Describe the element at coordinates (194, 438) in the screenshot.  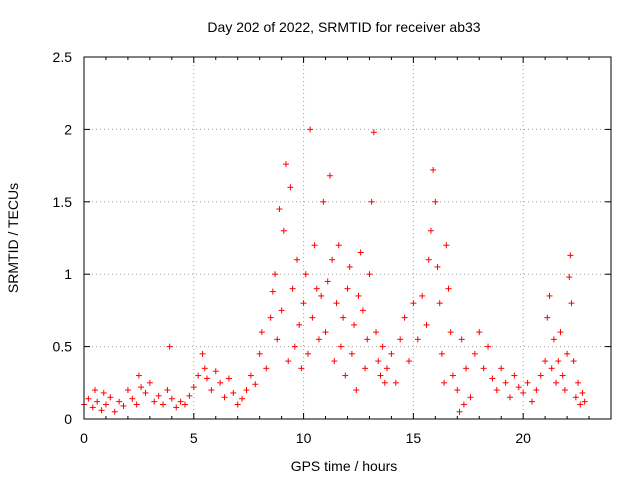
I see `x-tick-label: 5` at that location.